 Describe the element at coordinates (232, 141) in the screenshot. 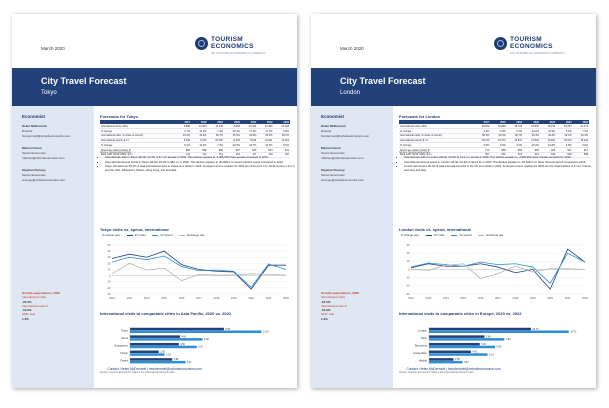

I see `table-cell: 8,103` at that location.